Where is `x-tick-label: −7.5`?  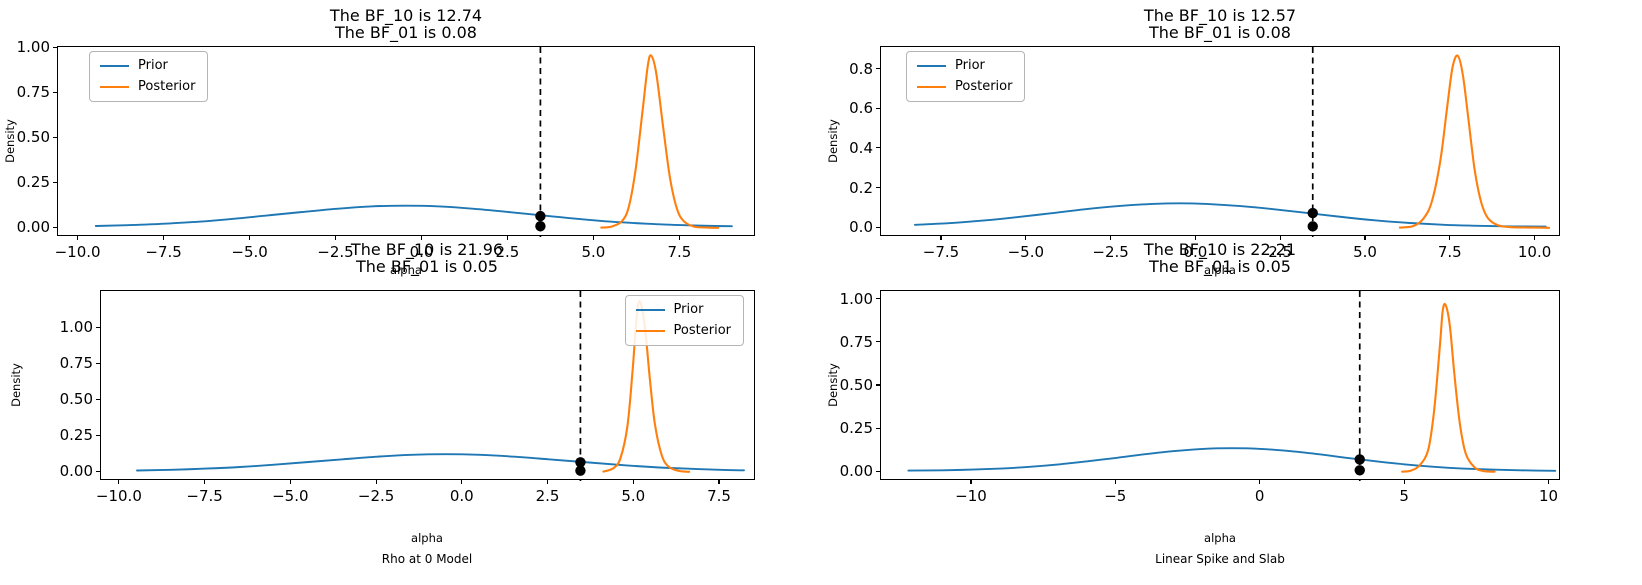 x-tick-label: −7.5 is located at coordinates (163, 252).